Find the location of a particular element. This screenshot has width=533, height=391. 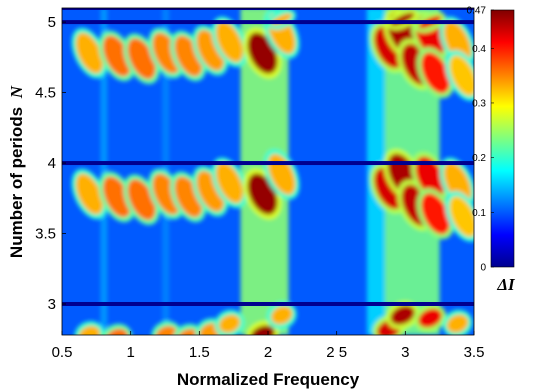

colorbar-tick-label: 0.47 is located at coordinates (477, 11).